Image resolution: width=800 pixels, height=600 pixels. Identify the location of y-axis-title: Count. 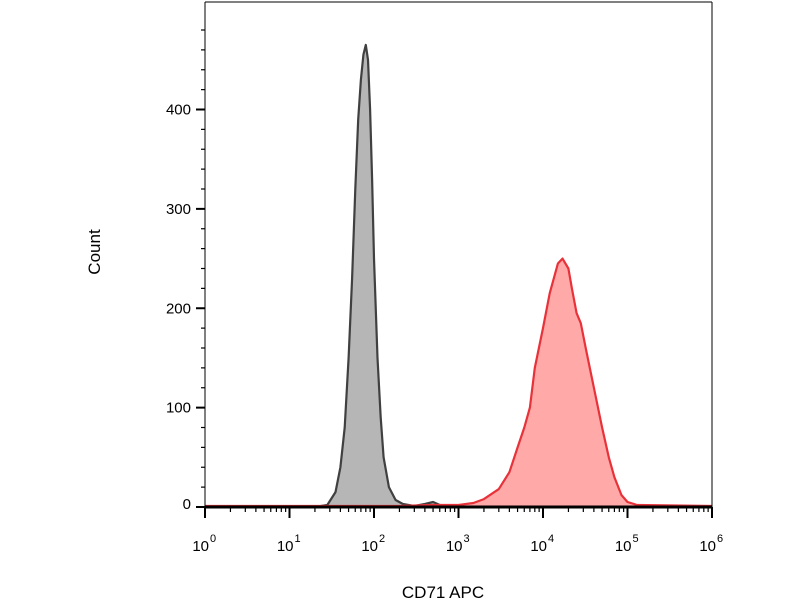
(94, 252).